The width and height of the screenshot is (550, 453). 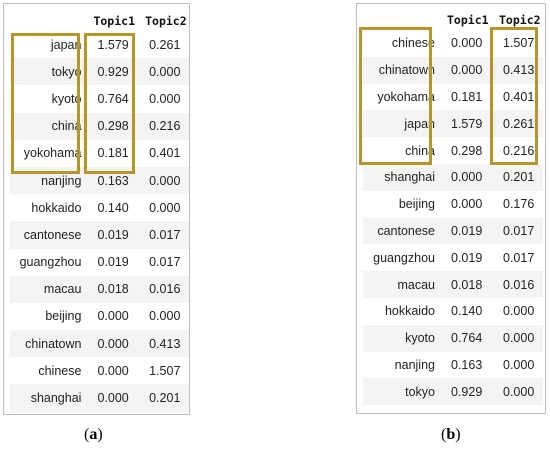 I want to click on table-row: kyoto 0.764 0.000, so click(x=453, y=338).